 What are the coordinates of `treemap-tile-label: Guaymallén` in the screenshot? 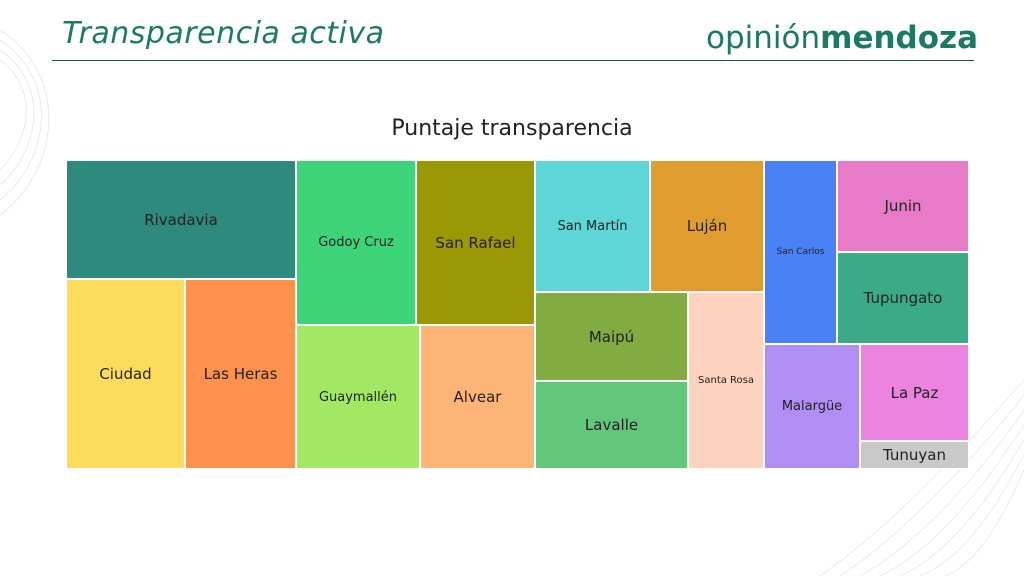 It's located at (358, 397).